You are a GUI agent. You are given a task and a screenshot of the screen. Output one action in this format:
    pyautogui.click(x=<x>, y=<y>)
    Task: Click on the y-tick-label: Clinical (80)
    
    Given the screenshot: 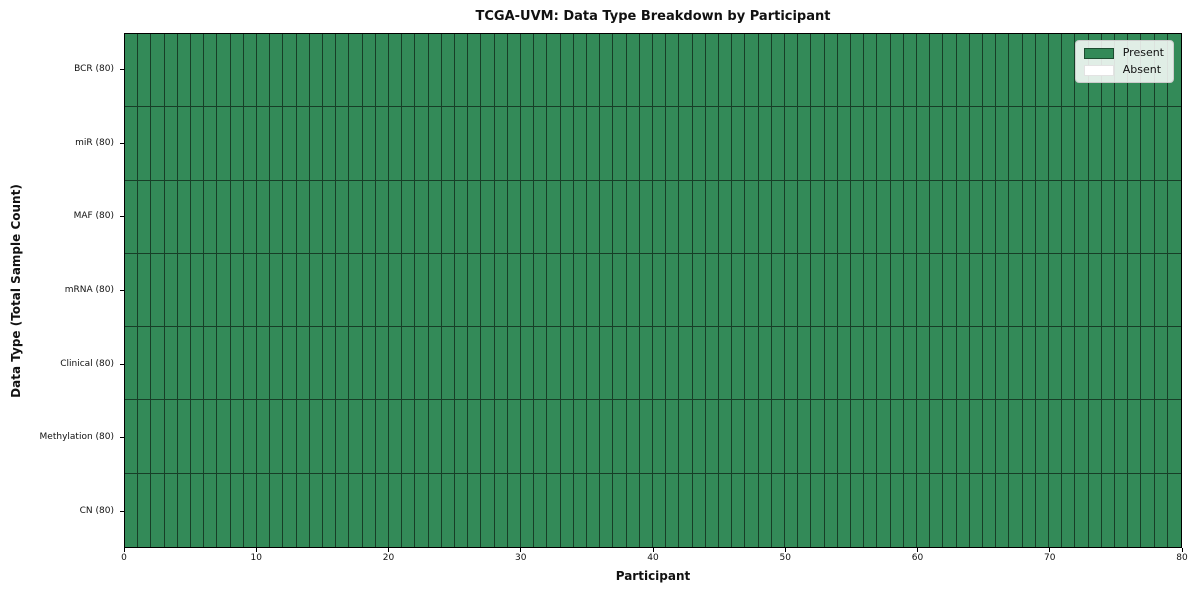 What is the action you would take?
    pyautogui.click(x=87, y=363)
    